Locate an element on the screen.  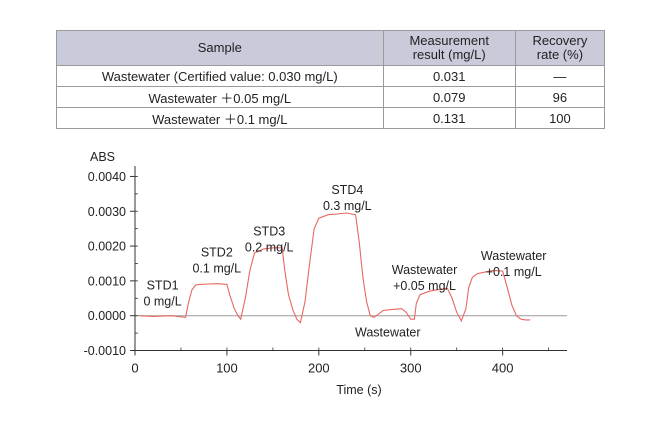
header-recovery: Recovery rate (%) is located at coordinates (560, 48).